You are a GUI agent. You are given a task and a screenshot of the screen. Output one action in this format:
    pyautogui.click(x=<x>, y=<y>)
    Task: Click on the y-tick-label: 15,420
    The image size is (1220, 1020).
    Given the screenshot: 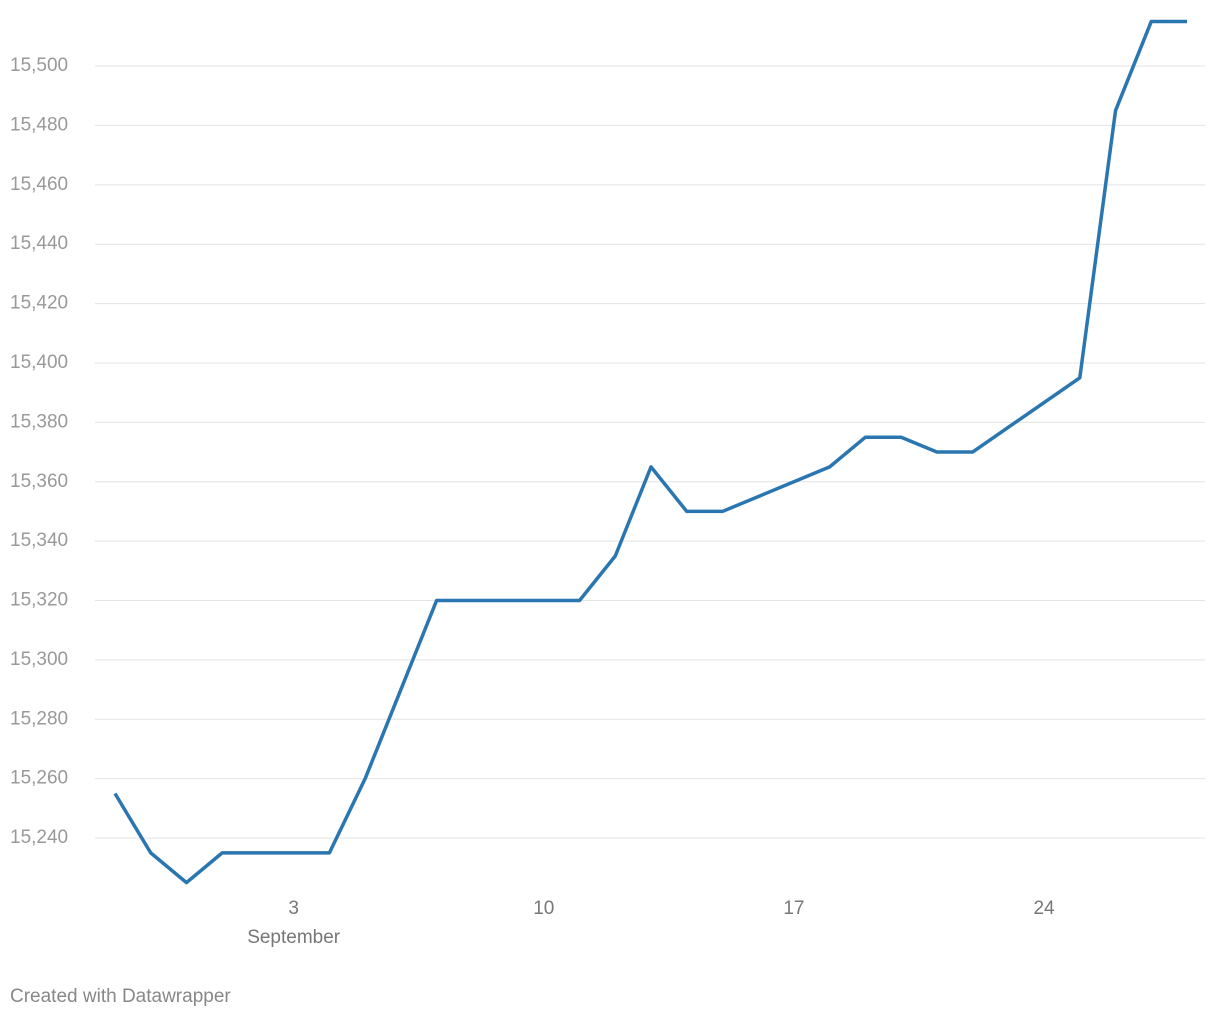 What is the action you would take?
    pyautogui.click(x=39, y=303)
    